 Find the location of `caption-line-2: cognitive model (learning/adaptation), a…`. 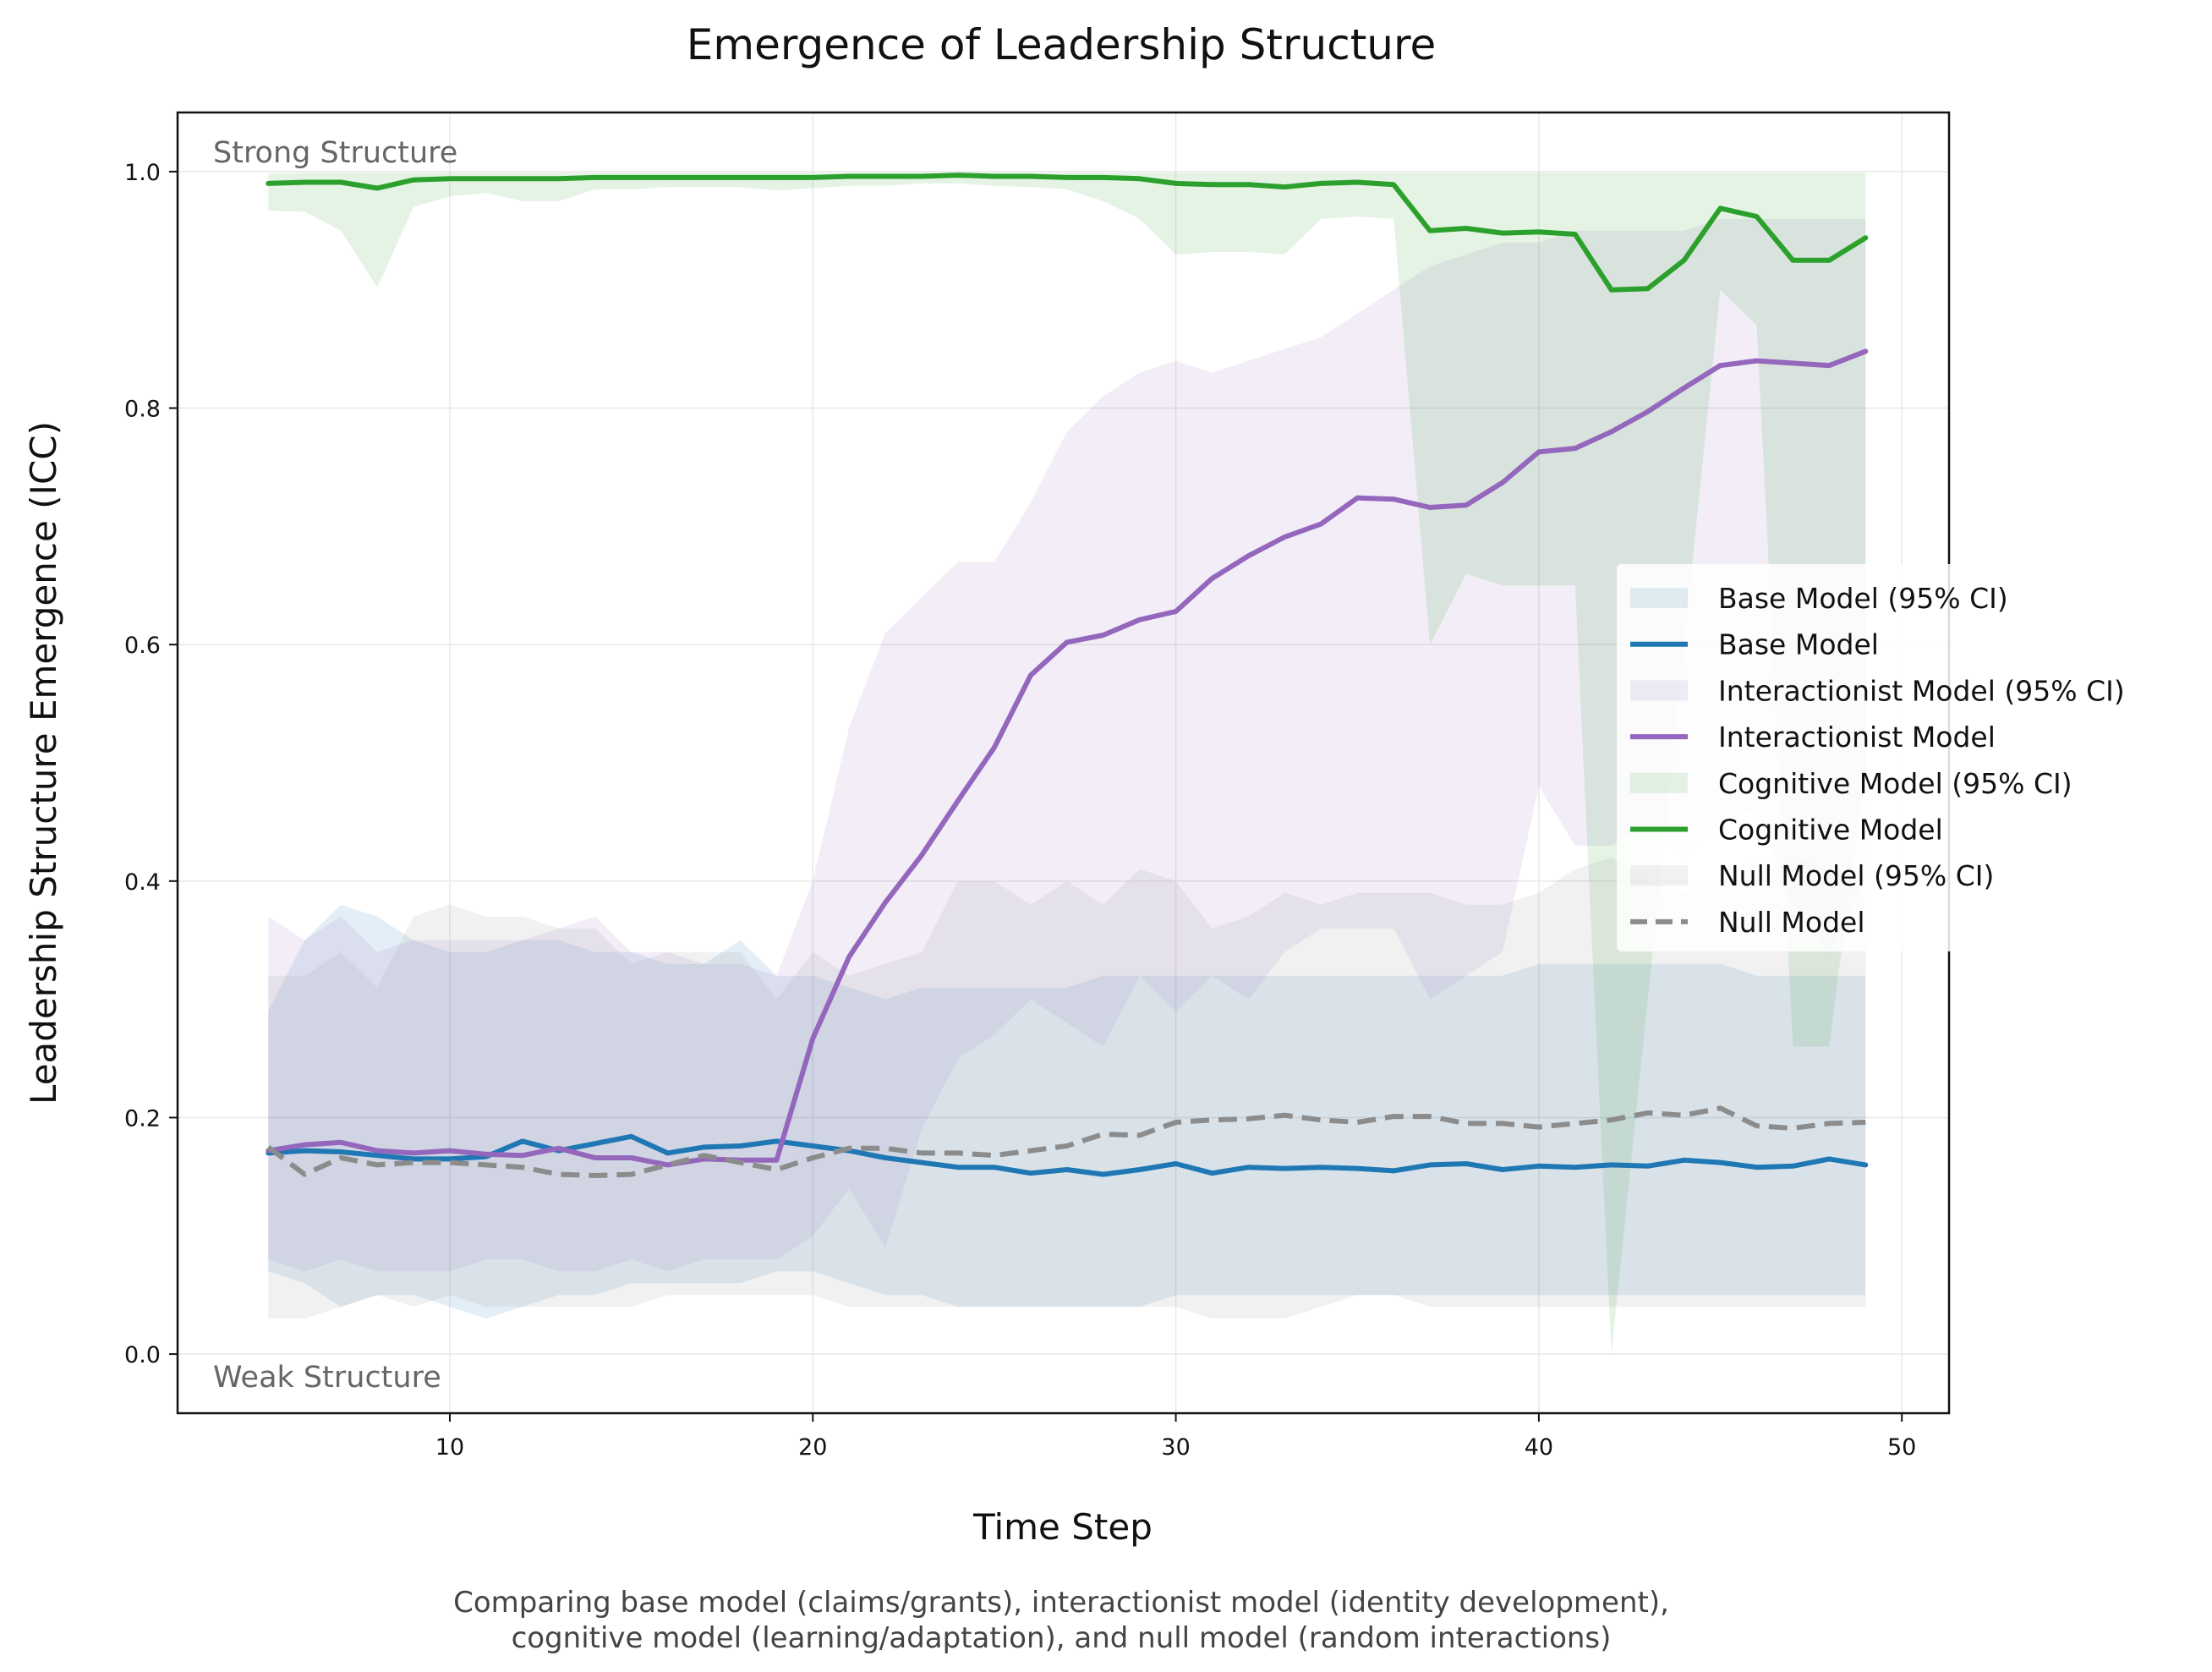

caption-line-2: cognitive model (learning/adaptation), a… is located at coordinates (1062, 1638).